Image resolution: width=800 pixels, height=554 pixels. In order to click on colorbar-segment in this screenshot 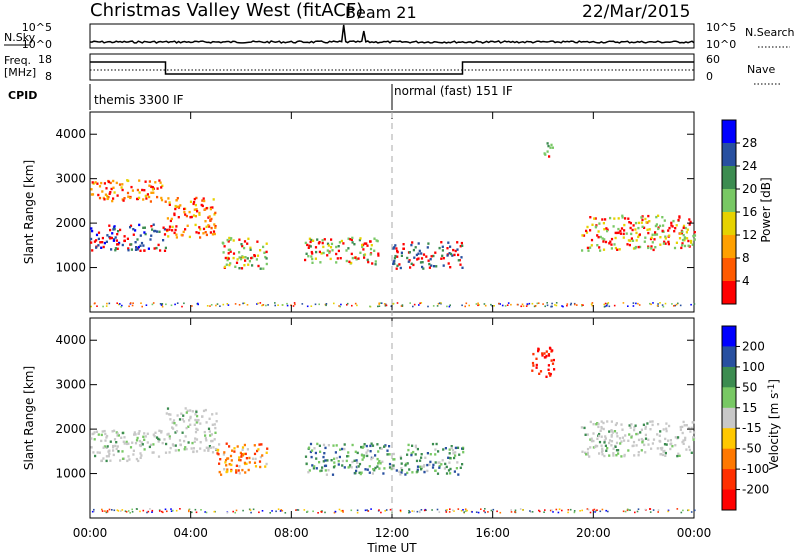, I will do `click(729, 293)`.